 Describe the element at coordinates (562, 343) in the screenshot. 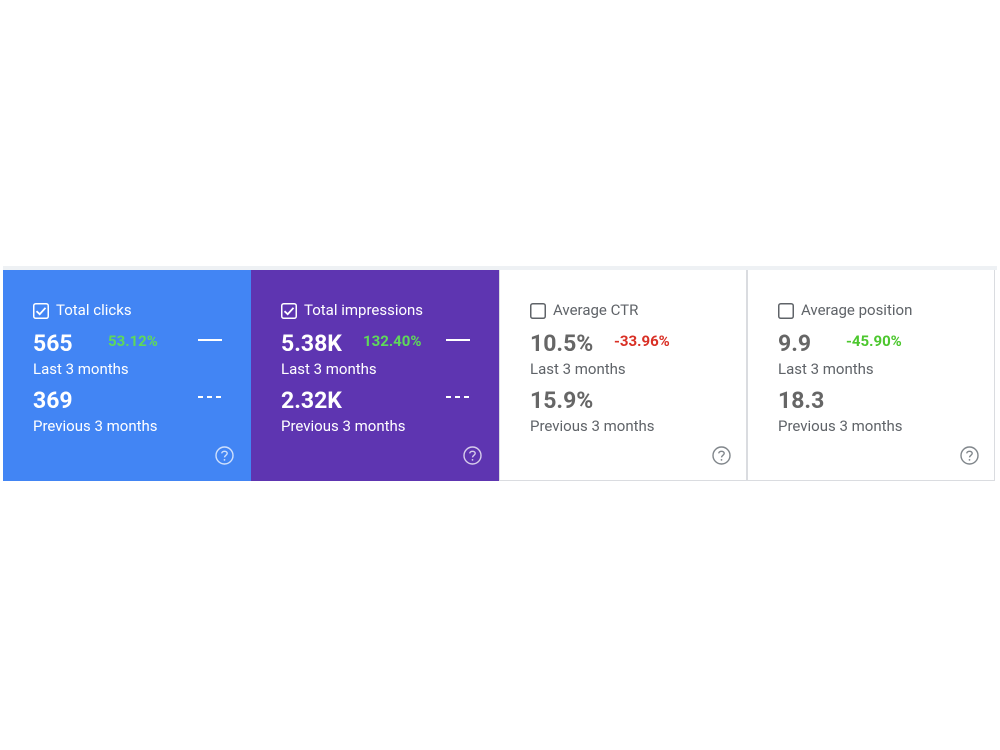

I see `current-value: 10.5%` at that location.